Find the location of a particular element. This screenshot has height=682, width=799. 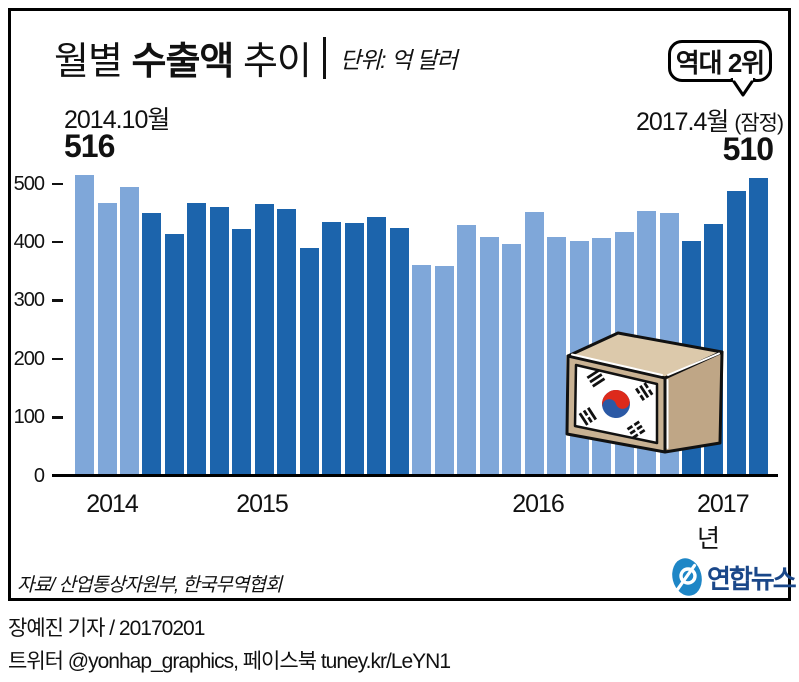

bar-2015.9 is located at coordinates (332, 349).